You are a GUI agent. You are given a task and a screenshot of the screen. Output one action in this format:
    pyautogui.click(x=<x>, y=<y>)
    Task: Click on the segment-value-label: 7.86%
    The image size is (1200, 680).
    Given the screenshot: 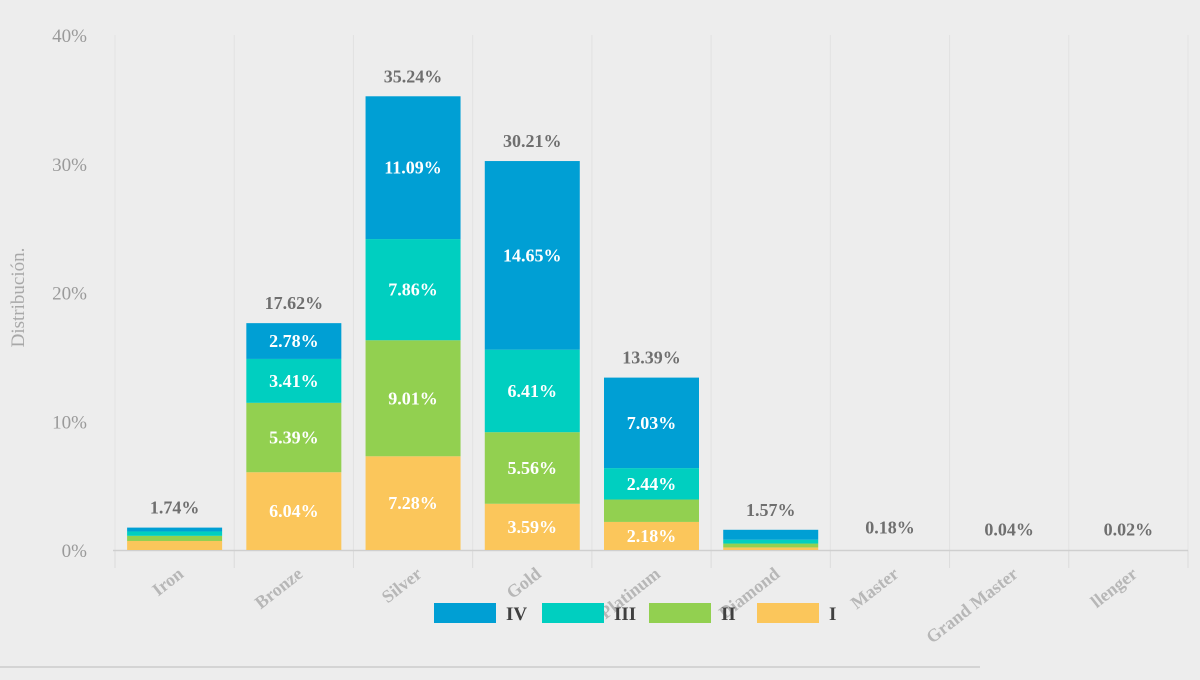 What is the action you would take?
    pyautogui.click(x=413, y=290)
    